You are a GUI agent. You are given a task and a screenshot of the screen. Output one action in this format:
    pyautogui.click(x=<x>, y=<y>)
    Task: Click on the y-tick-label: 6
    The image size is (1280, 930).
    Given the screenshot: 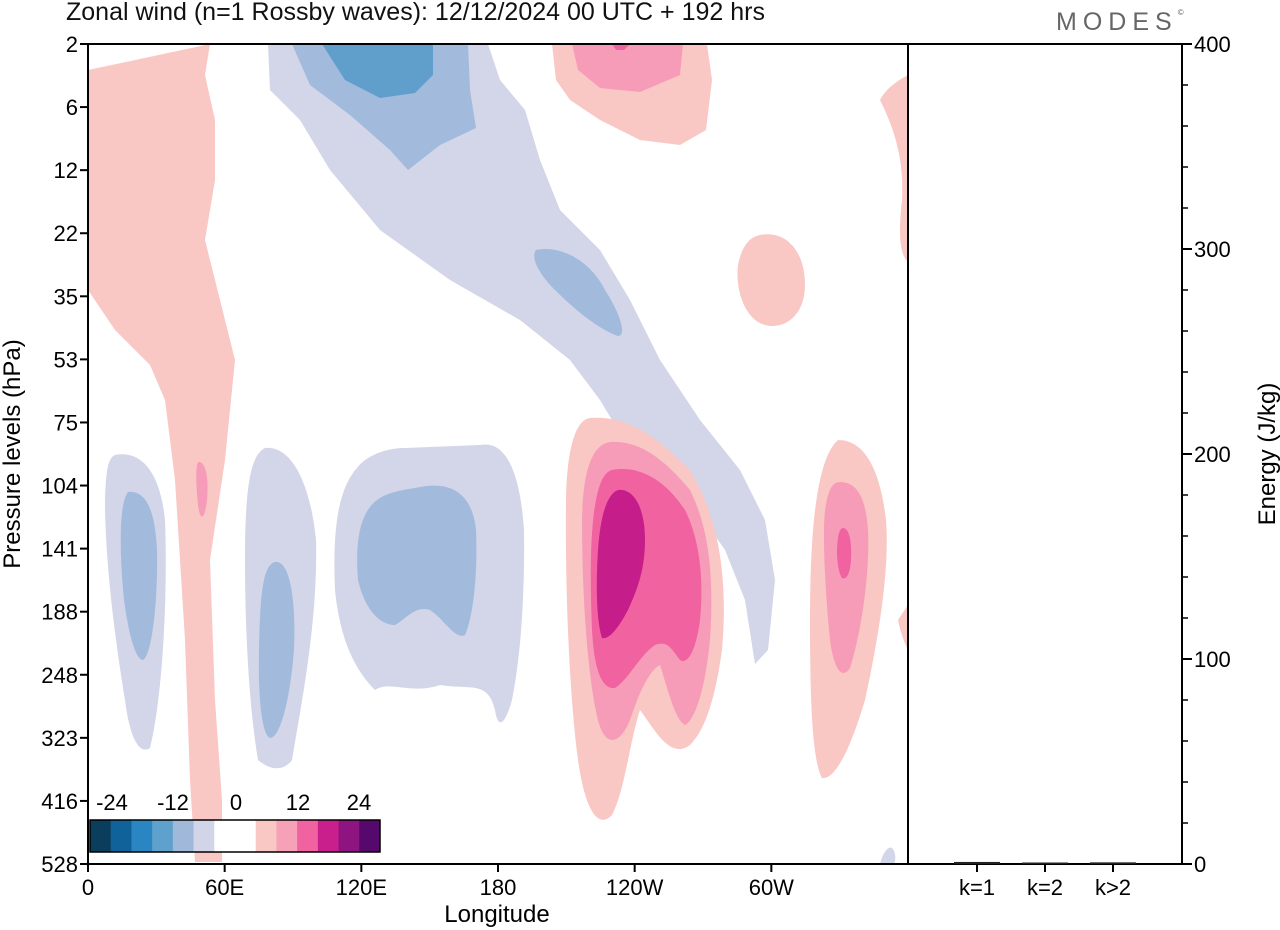 What is the action you would take?
    pyautogui.click(x=72, y=107)
    